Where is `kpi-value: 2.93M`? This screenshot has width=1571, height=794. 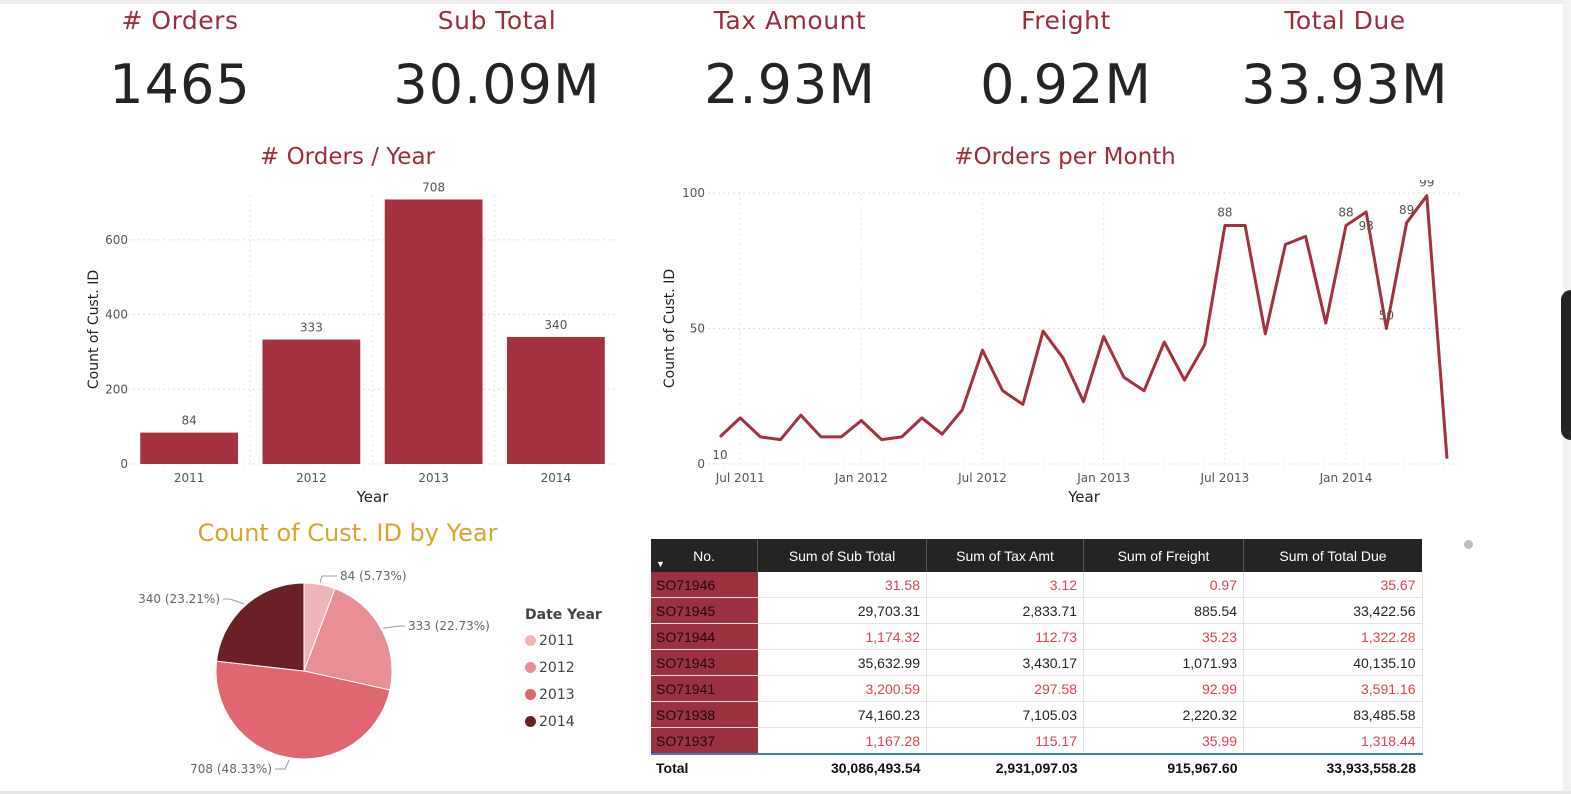
kpi-value: 2.93M is located at coordinates (790, 84).